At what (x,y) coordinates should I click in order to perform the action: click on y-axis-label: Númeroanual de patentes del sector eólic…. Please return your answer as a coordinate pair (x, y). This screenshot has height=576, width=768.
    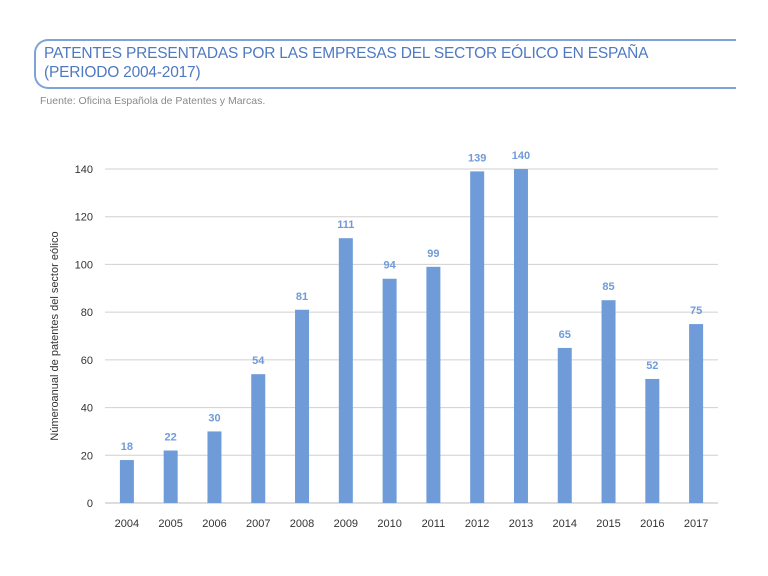
    Looking at the image, I should click on (55, 335).